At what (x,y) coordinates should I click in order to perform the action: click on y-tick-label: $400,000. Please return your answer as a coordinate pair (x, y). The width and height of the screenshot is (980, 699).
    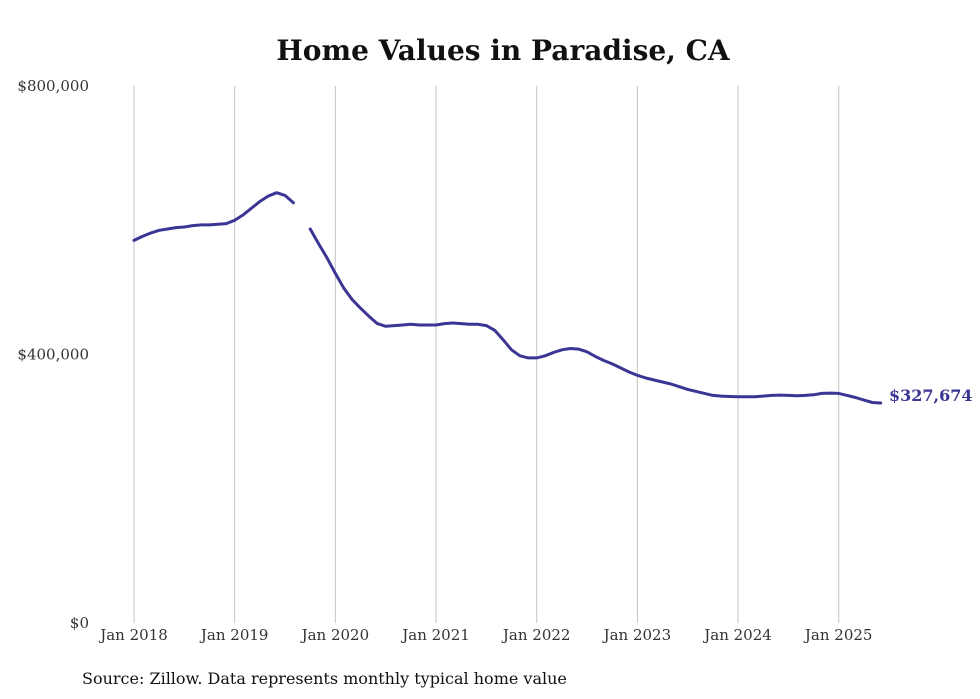
    Looking at the image, I should click on (53, 355).